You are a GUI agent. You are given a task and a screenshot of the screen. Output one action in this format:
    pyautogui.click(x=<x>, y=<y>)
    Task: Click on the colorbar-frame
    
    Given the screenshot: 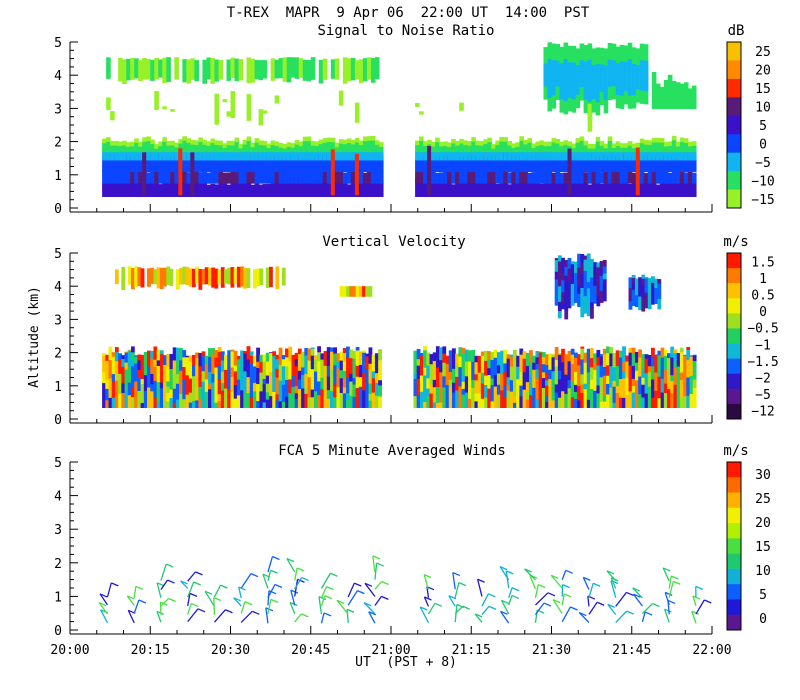 What is the action you would take?
    pyautogui.click(x=734, y=336)
    